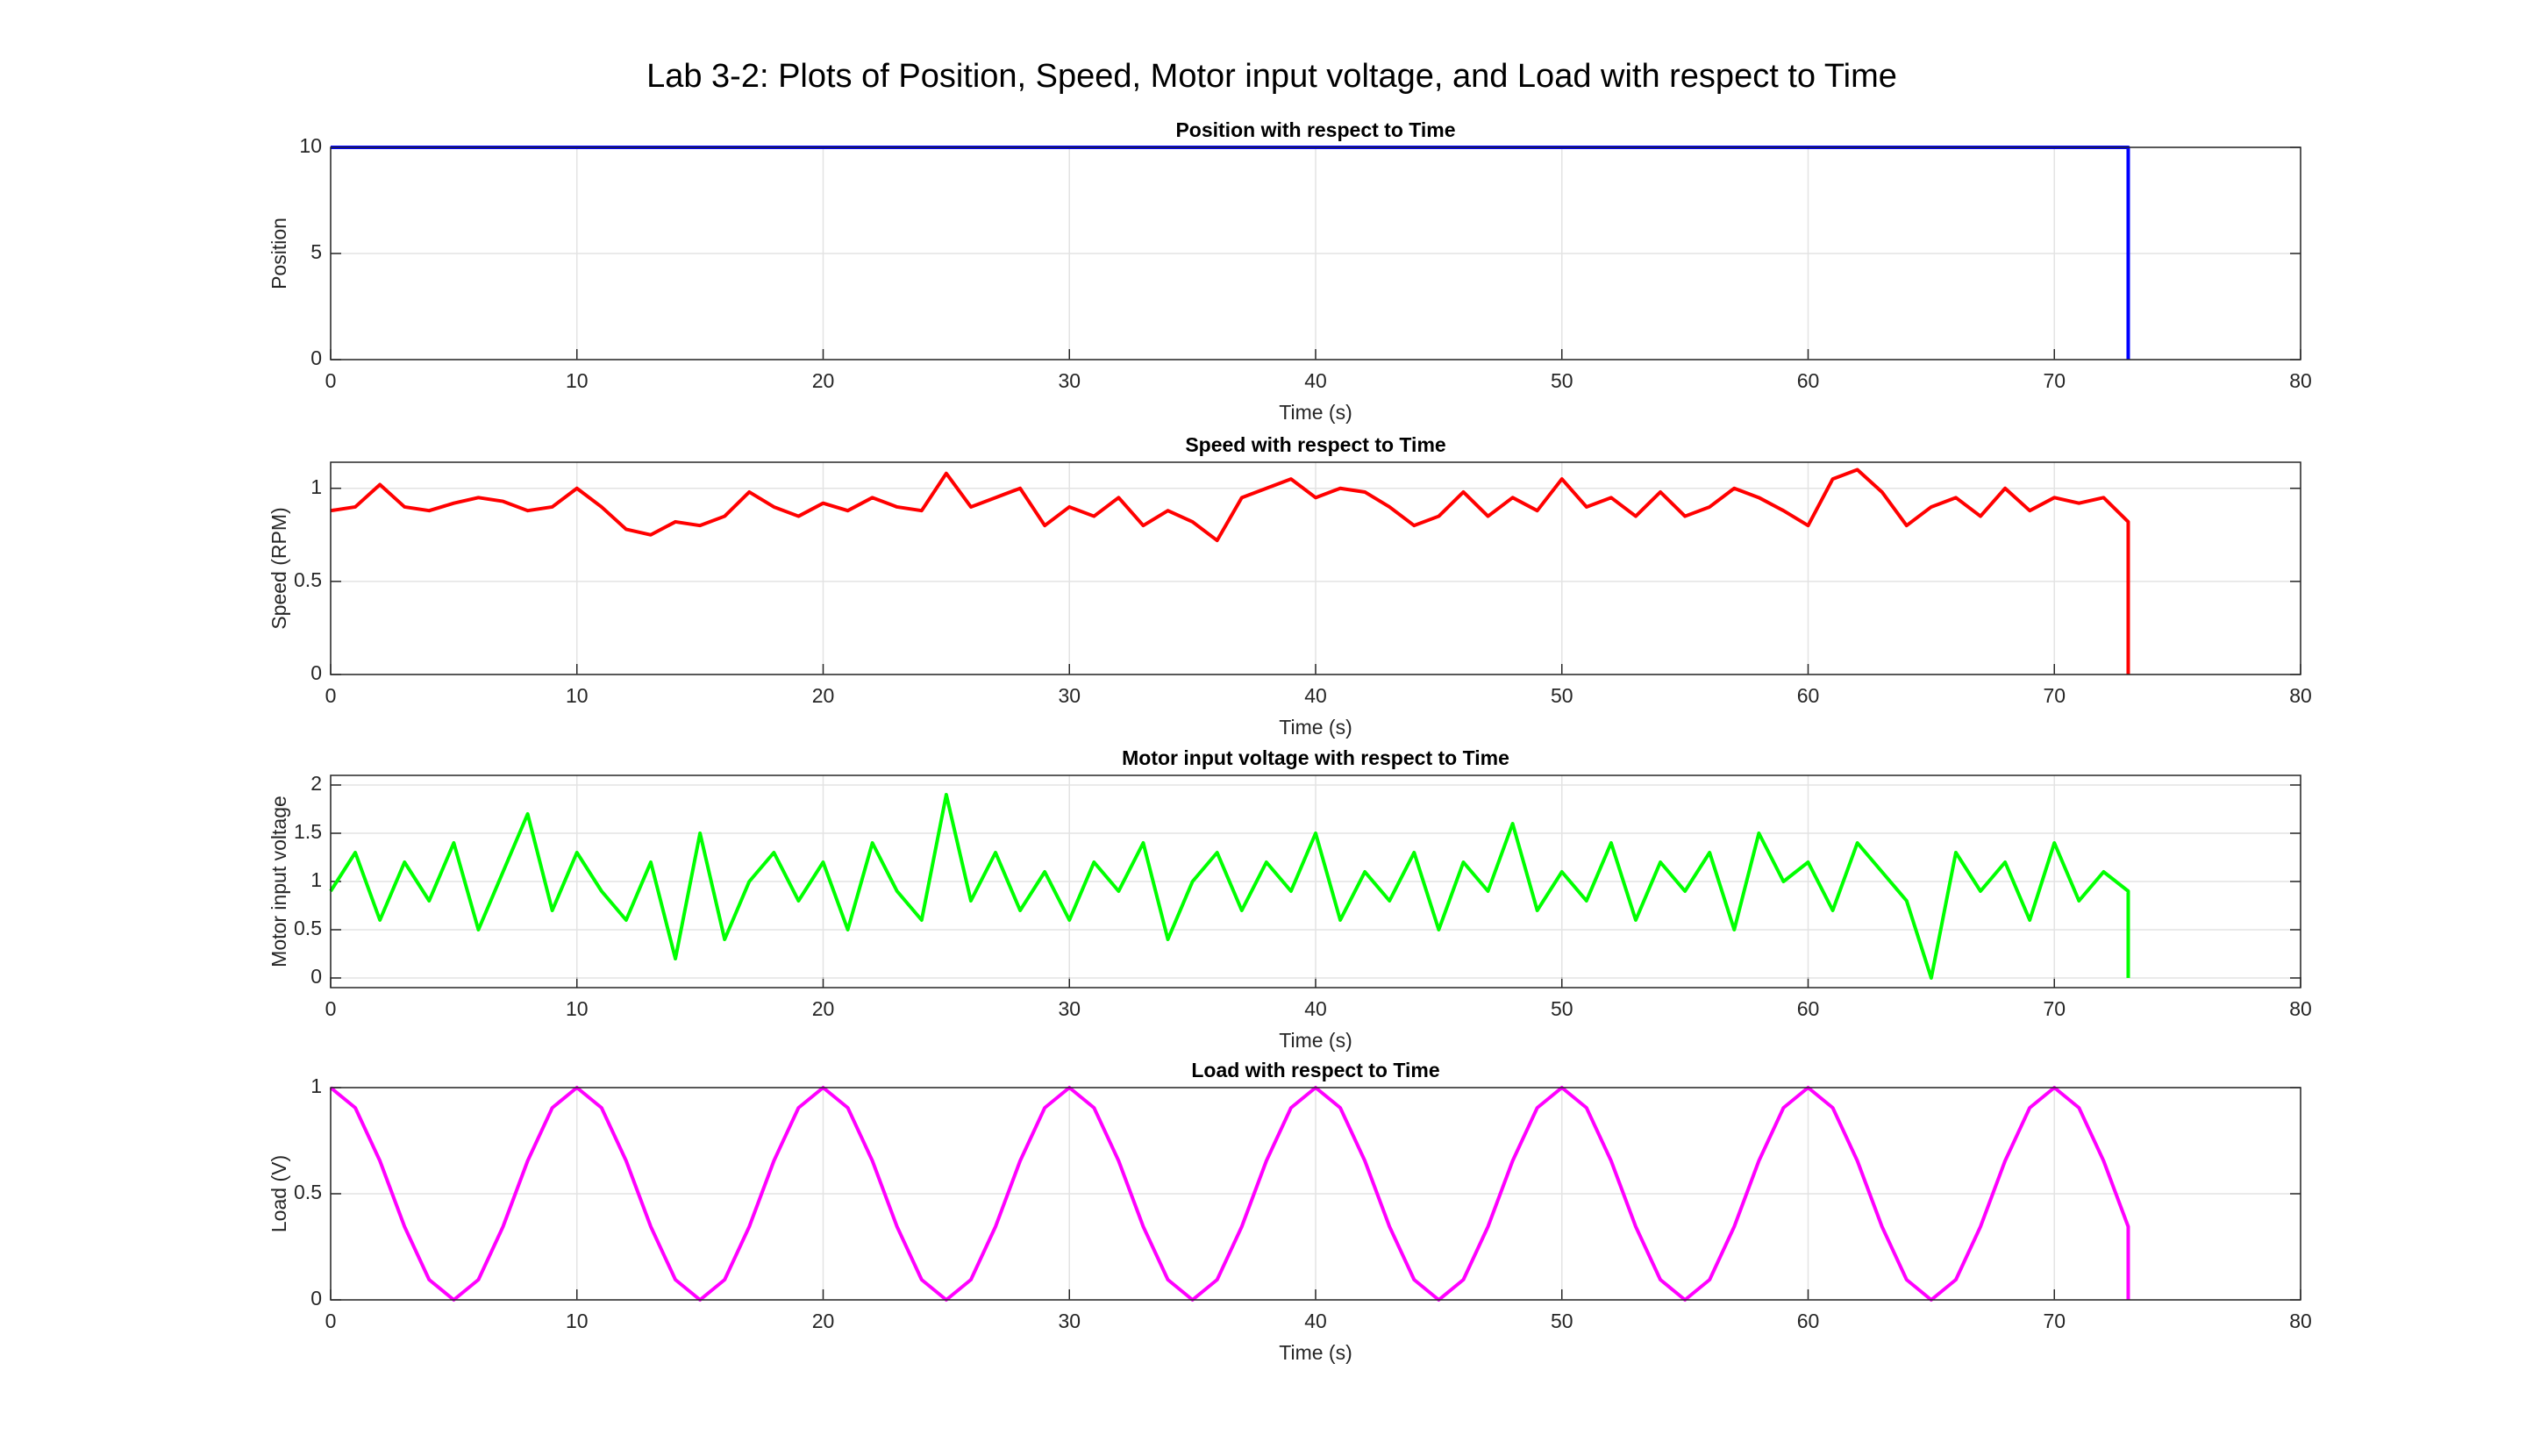 The width and height of the screenshot is (2526, 1456). What do you see at coordinates (308, 831) in the screenshot?
I see `y-tick-label: 1.5` at bounding box center [308, 831].